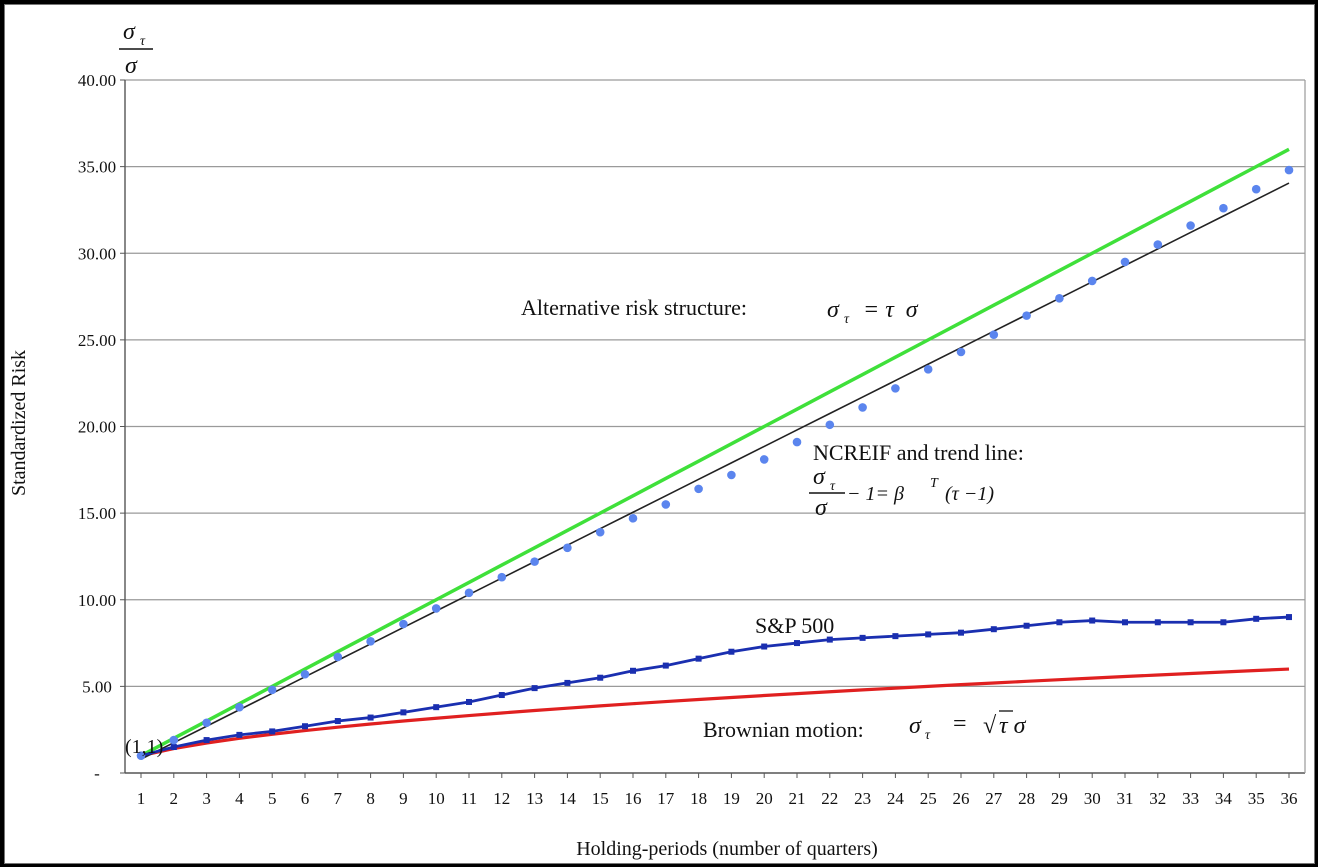 This screenshot has width=1318, height=867. What do you see at coordinates (129, 32) in the screenshot?
I see `y-symbol-numerator: σ` at bounding box center [129, 32].